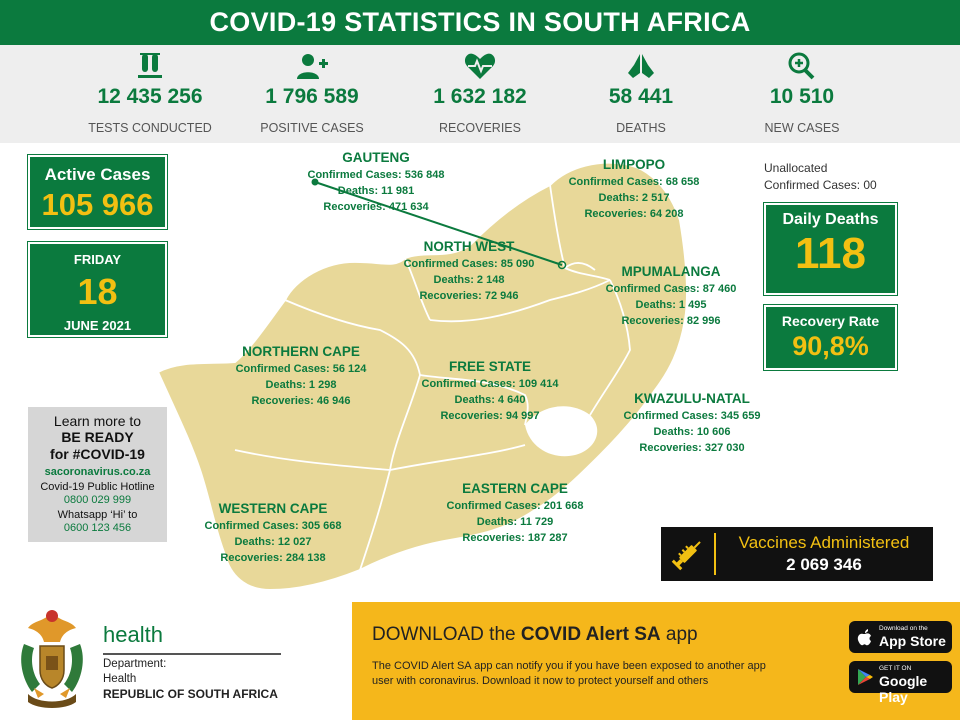  I want to click on hotline-label: Covid-19 Public Hotline, so click(97, 487).